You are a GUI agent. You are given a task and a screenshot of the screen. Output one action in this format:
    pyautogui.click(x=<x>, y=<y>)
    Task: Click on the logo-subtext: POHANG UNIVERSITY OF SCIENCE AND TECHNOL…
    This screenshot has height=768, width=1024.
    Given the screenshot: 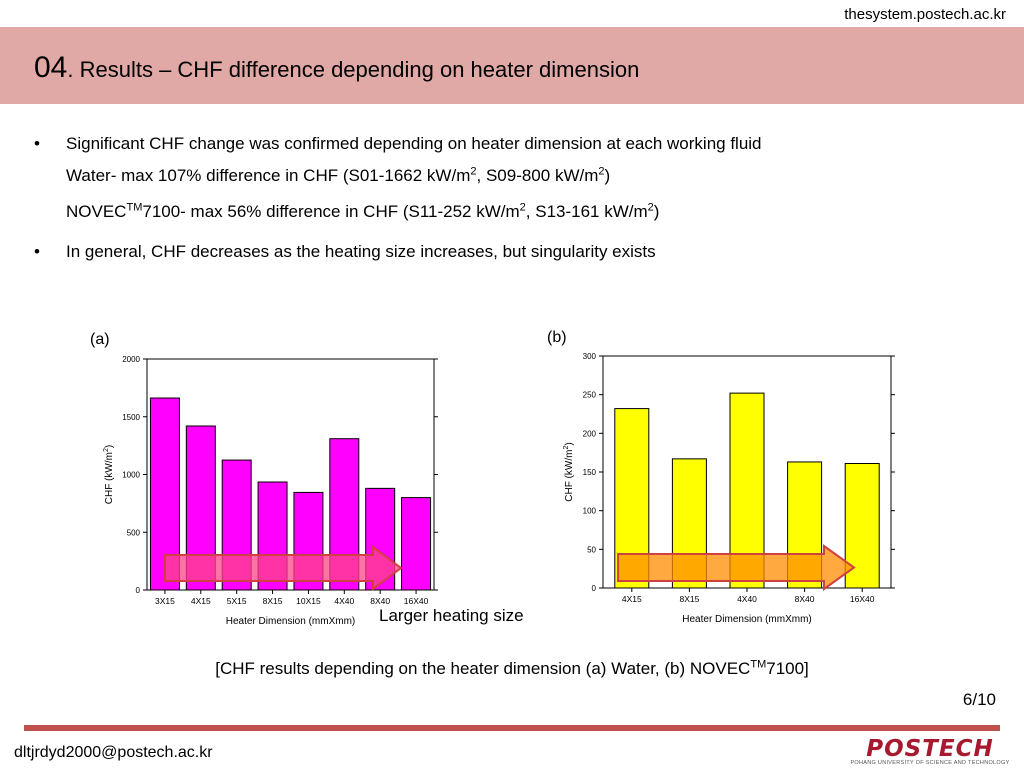 What is the action you would take?
    pyautogui.click(x=930, y=763)
    